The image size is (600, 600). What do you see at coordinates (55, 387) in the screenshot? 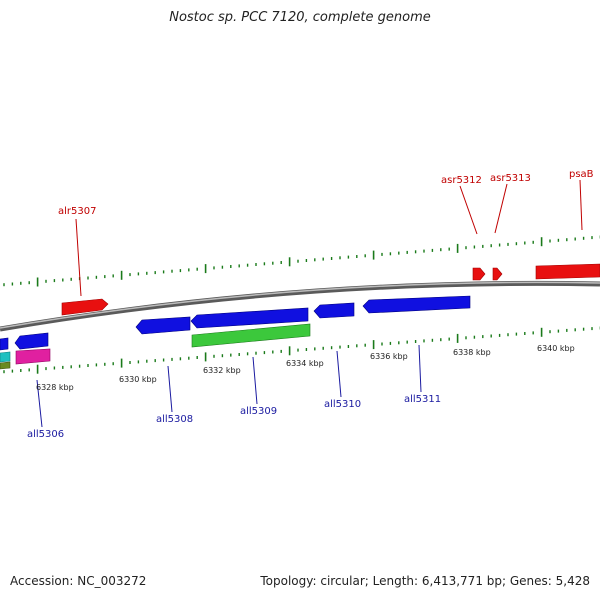
I see `tick-label-6328: 6328 kbp` at bounding box center [55, 387].